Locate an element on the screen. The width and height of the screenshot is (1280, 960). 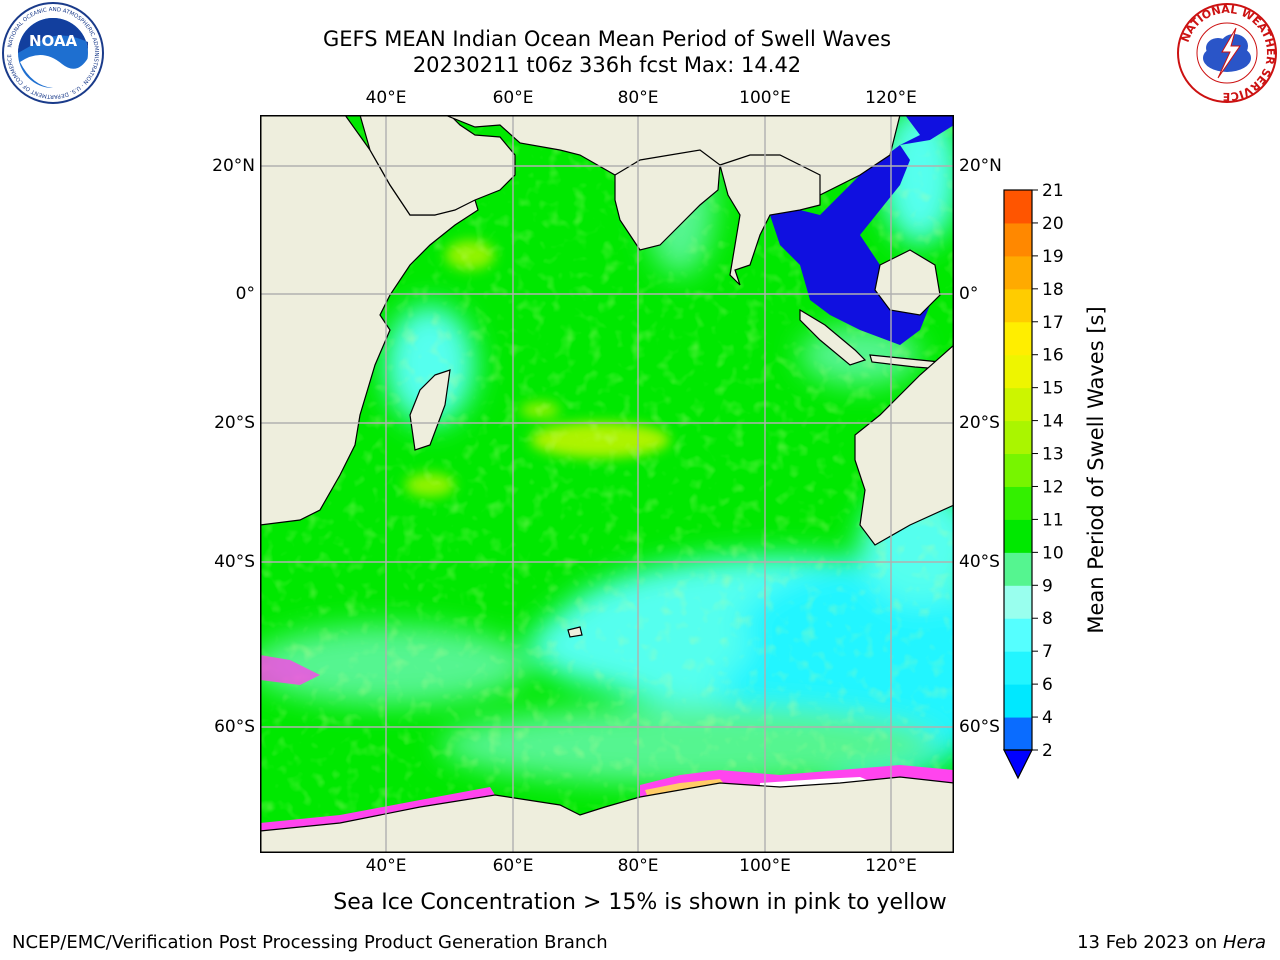
colorbar-ticks: 2 4 6 7 8 9 10 11 12 13 14 15 16 17 18 19 20 21 is located at coordinates (1048, 471).